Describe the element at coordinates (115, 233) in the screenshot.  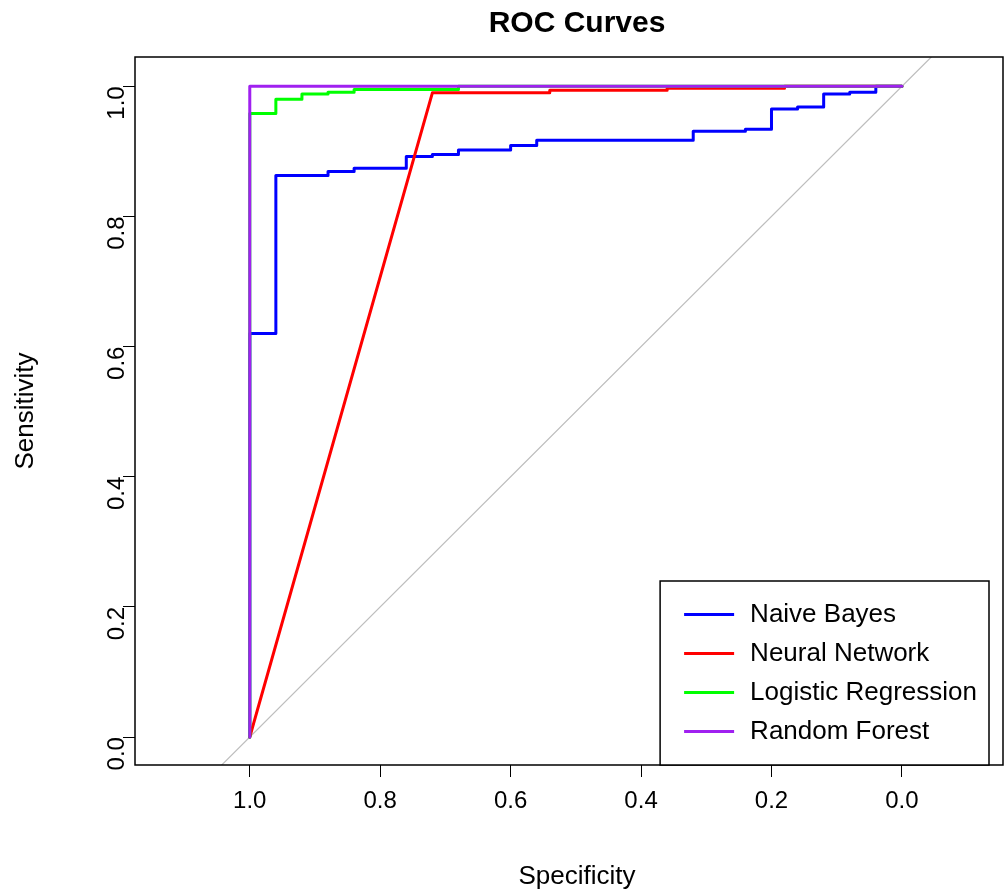
I see `y-tick-label: 0.8` at that location.